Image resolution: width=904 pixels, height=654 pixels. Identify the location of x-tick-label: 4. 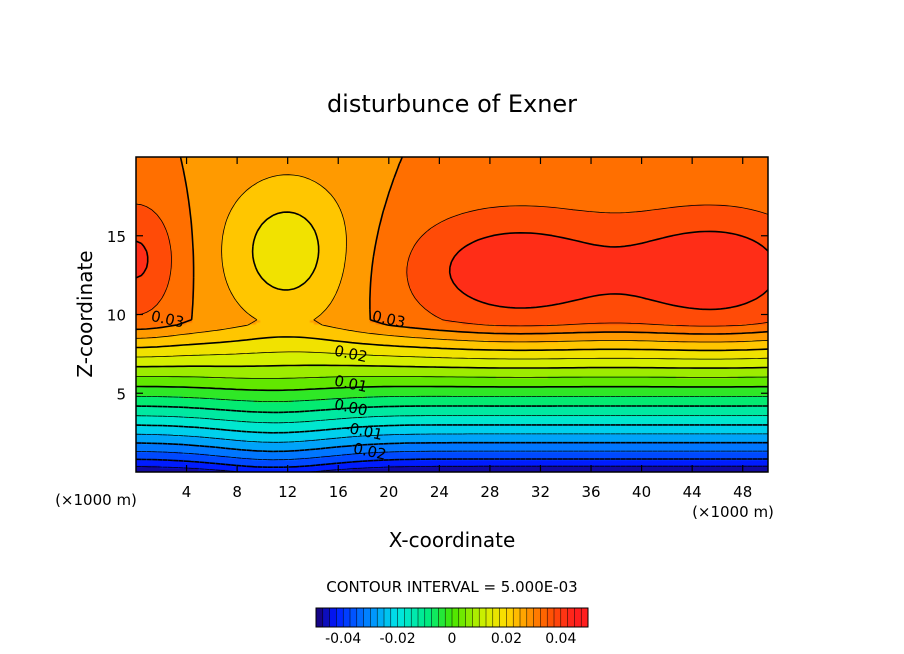
(187, 492).